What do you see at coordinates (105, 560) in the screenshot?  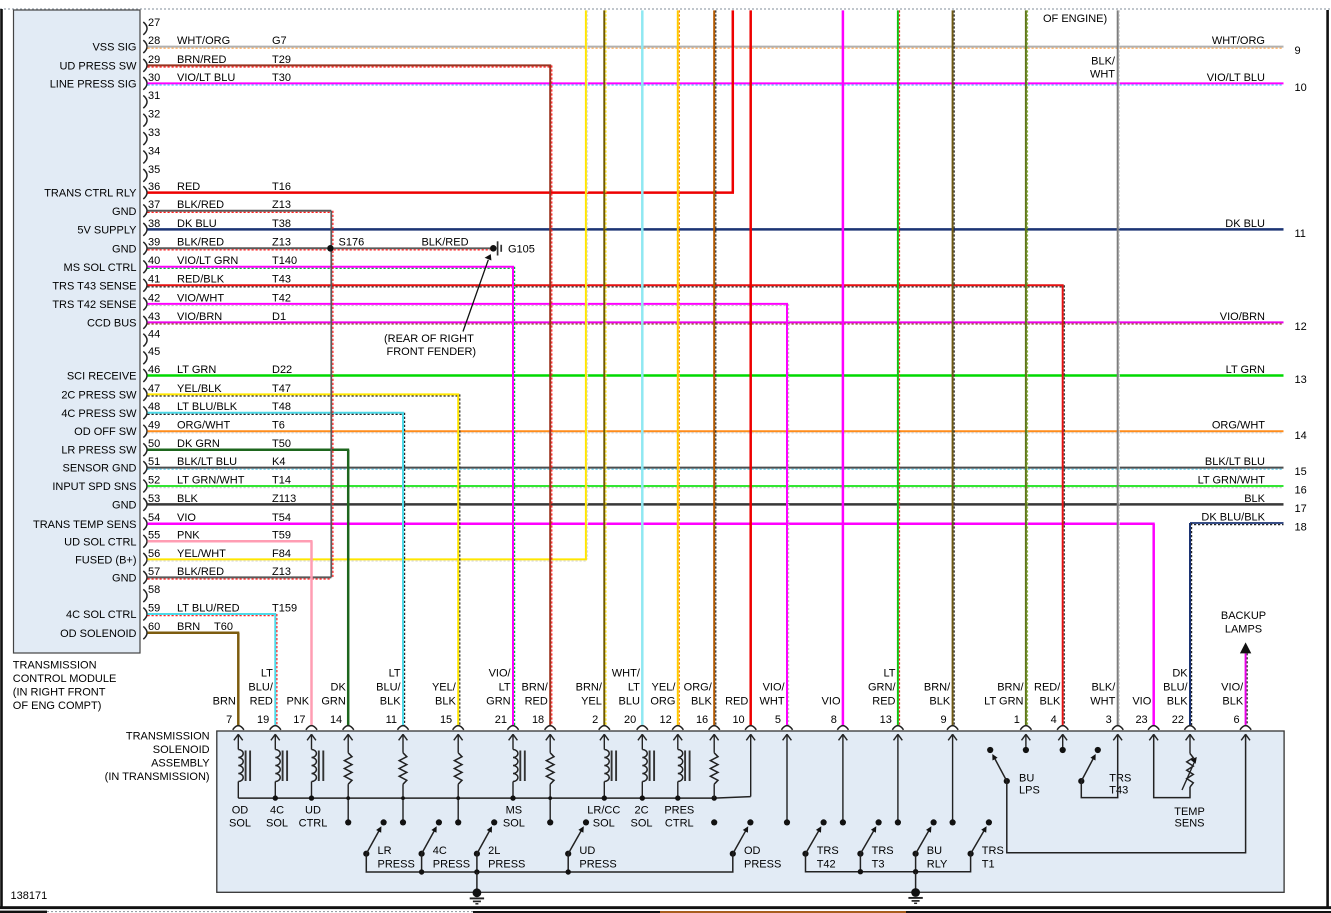 I see `svg-text: FUSED (B+)` at bounding box center [105, 560].